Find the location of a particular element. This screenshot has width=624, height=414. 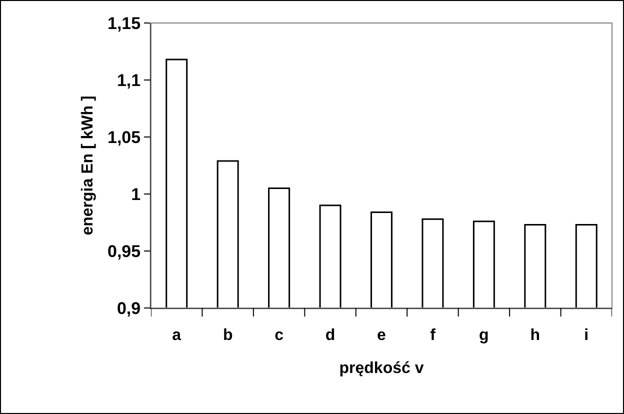

x-tick-label: h is located at coordinates (535, 335).